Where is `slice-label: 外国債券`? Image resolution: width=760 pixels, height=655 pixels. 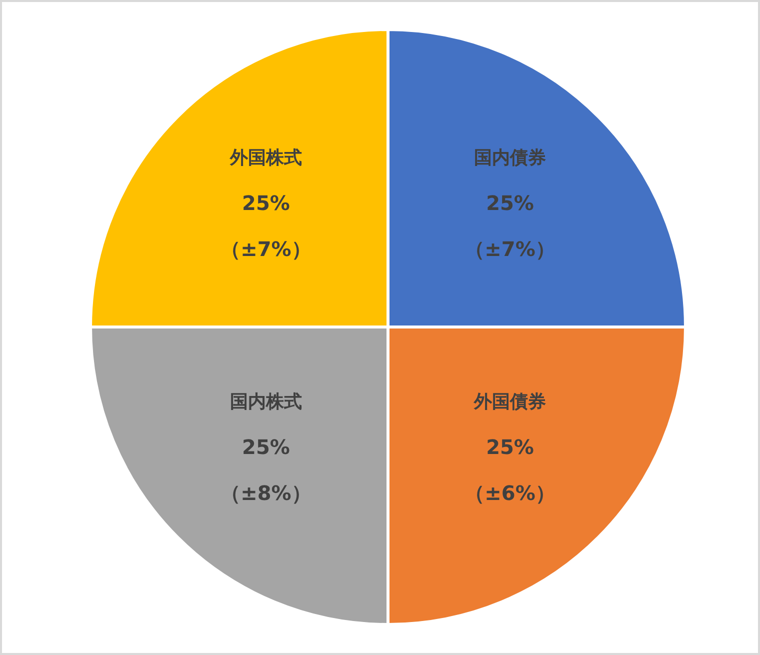
slice-label: 外国債券 is located at coordinates (509, 402).